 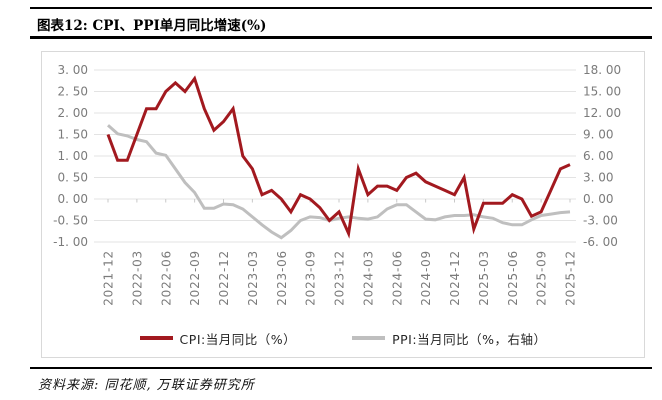 I want to click on x-axis-label: 2023-03, so click(x=253, y=278).